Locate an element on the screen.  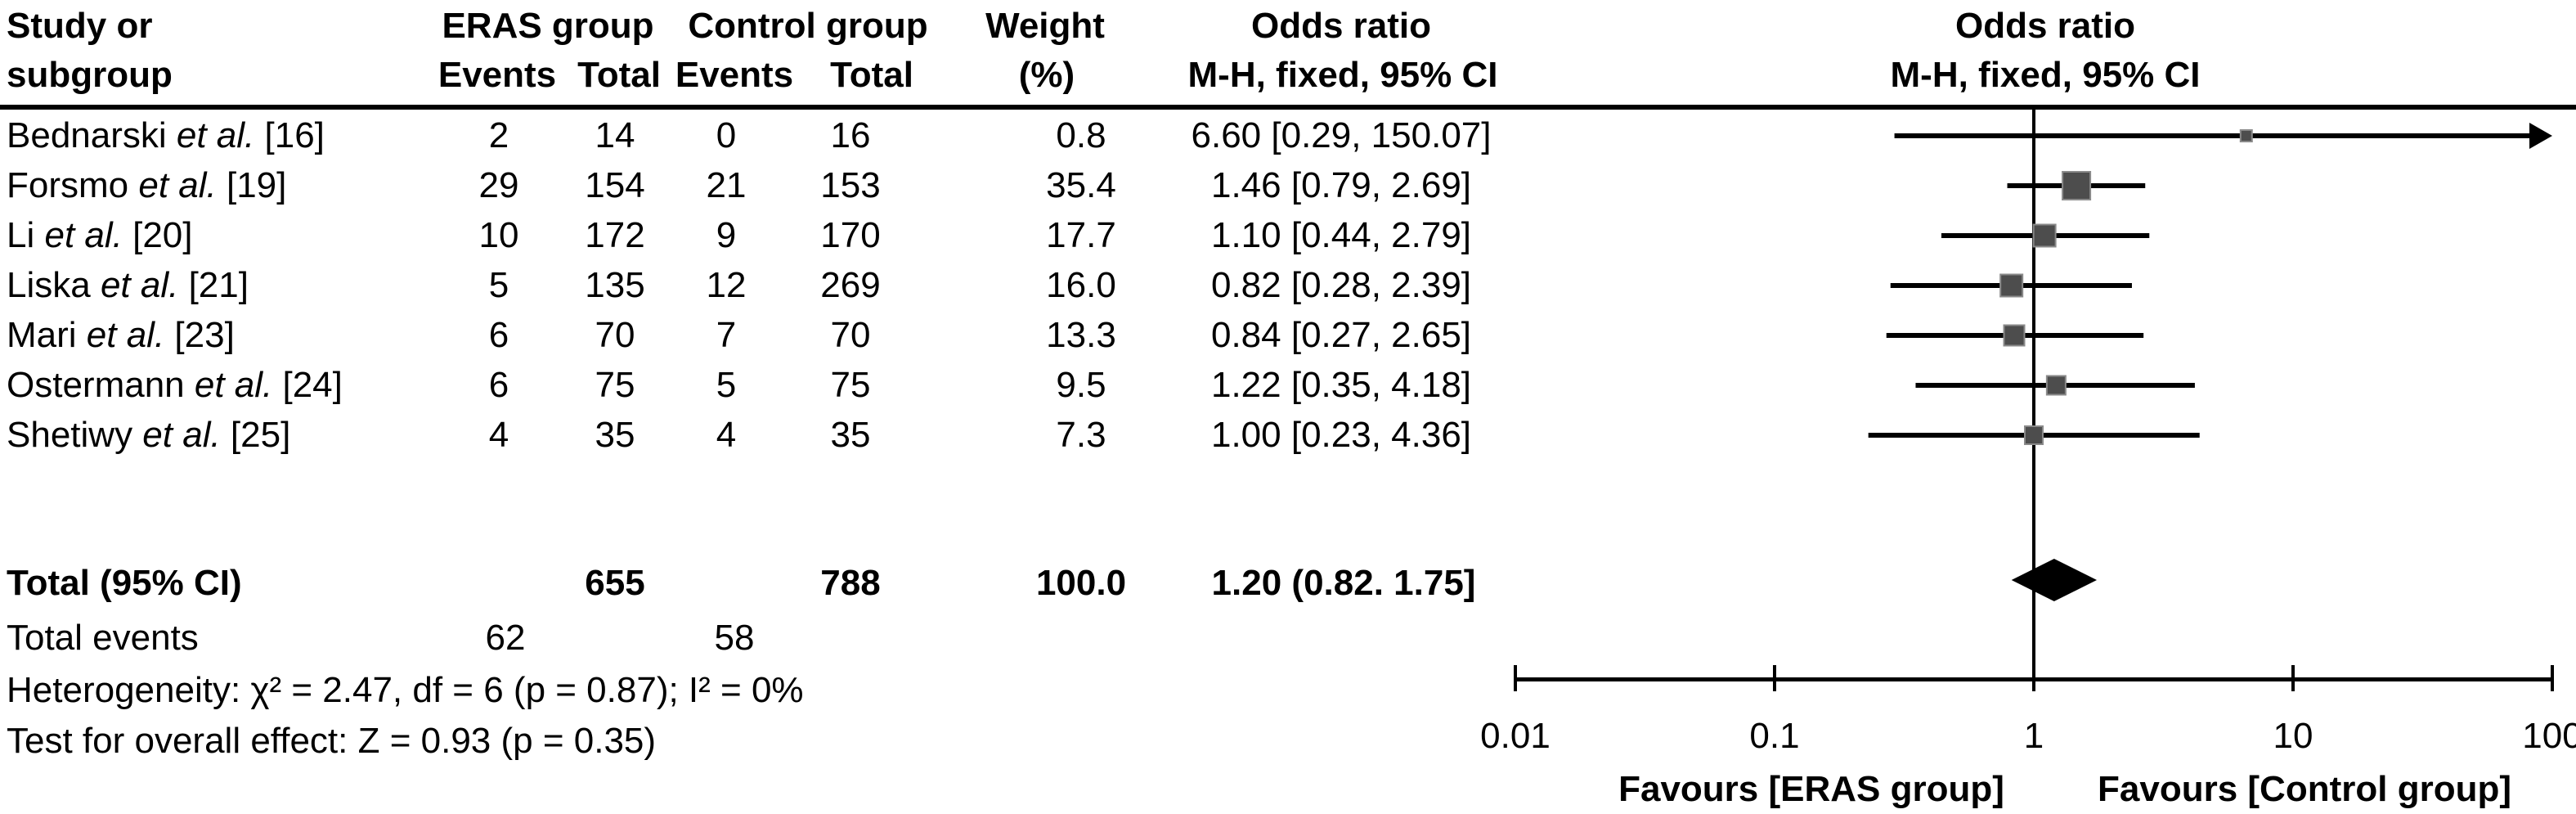
study-label-part: [23] is located at coordinates (200, 335).